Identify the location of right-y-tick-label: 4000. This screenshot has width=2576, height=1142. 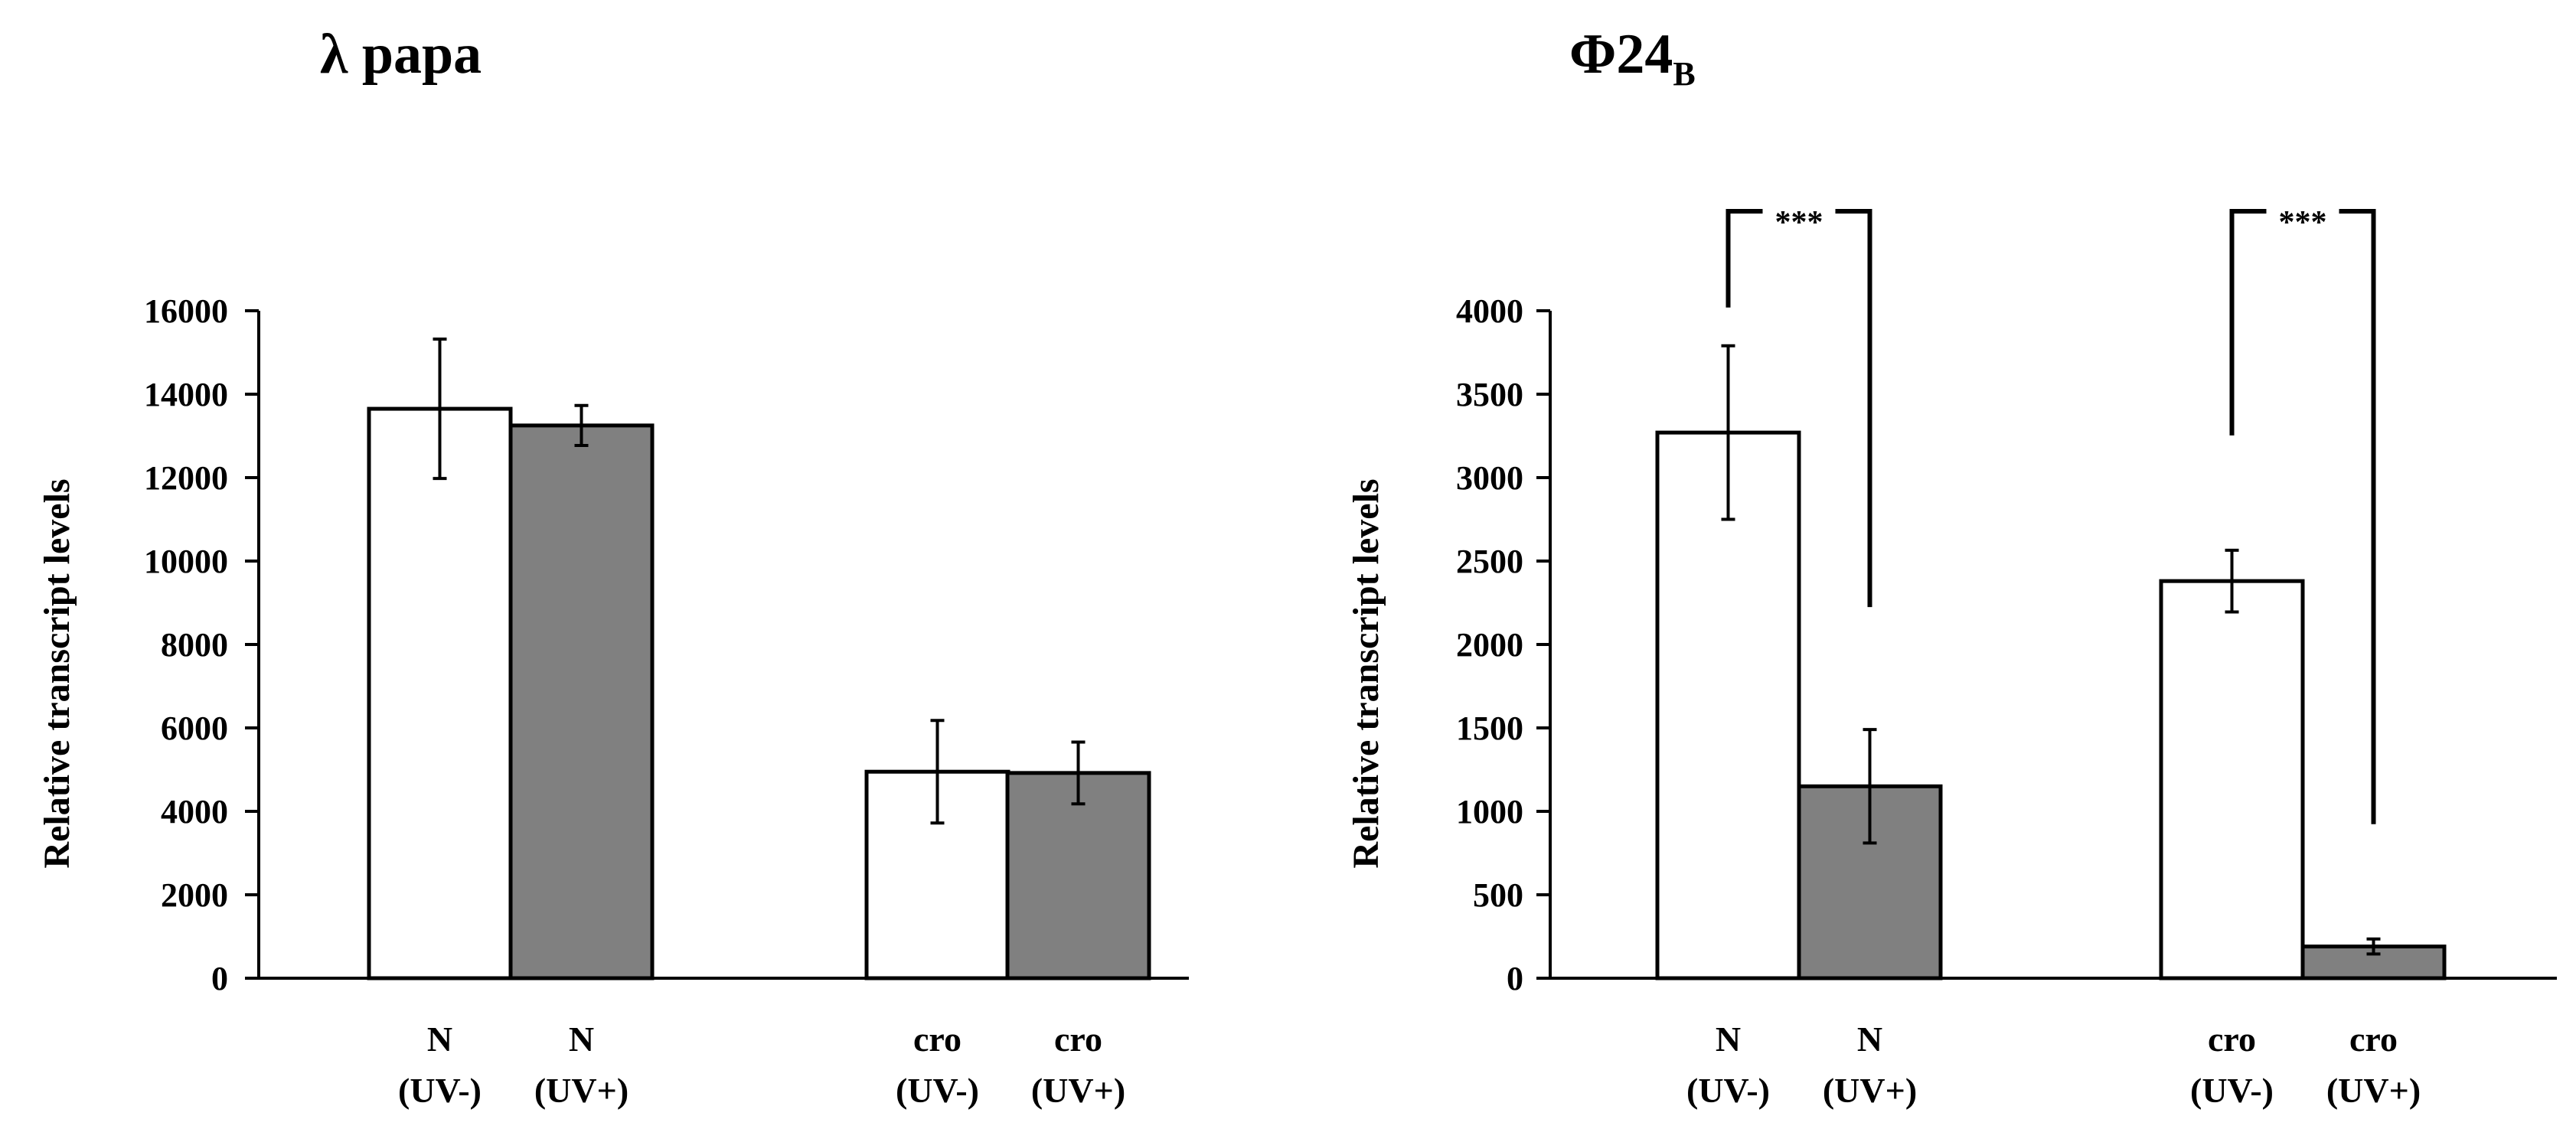
(1489, 311).